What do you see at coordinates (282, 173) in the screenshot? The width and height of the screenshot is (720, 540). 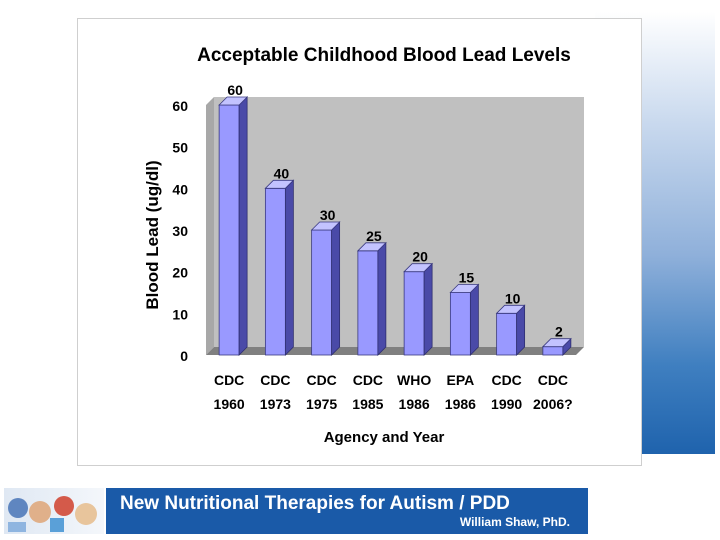 I see `data-label: 40` at bounding box center [282, 173].